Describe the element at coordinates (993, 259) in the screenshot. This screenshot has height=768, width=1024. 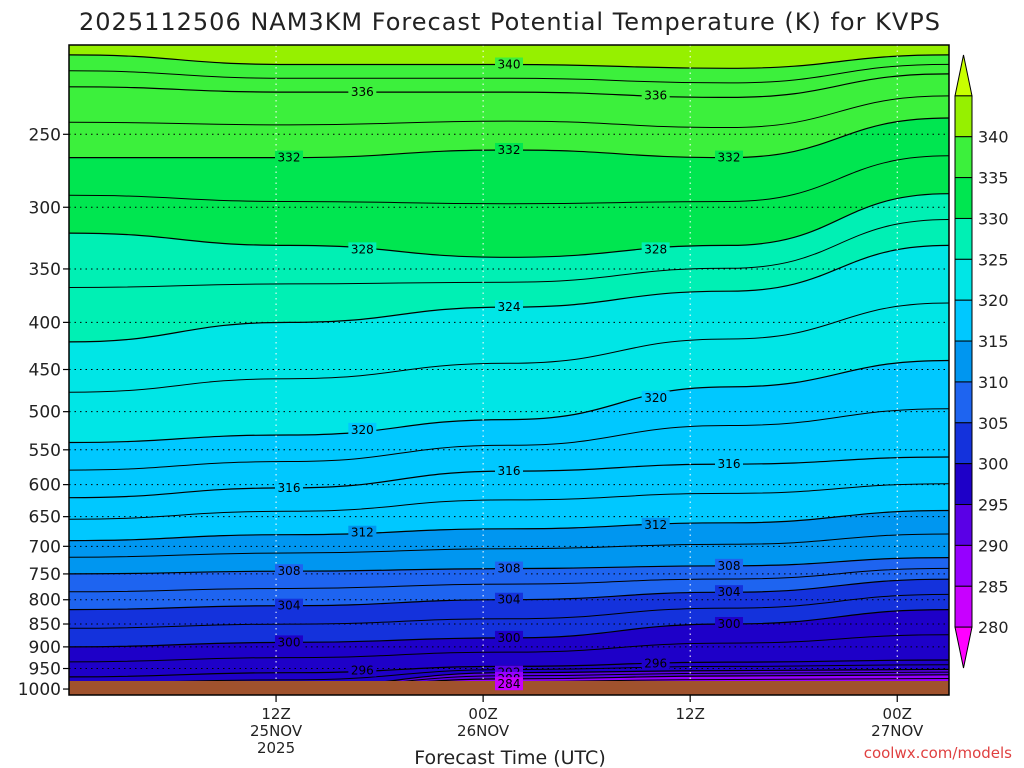
I see `colorbar-tick-label: 325` at that location.